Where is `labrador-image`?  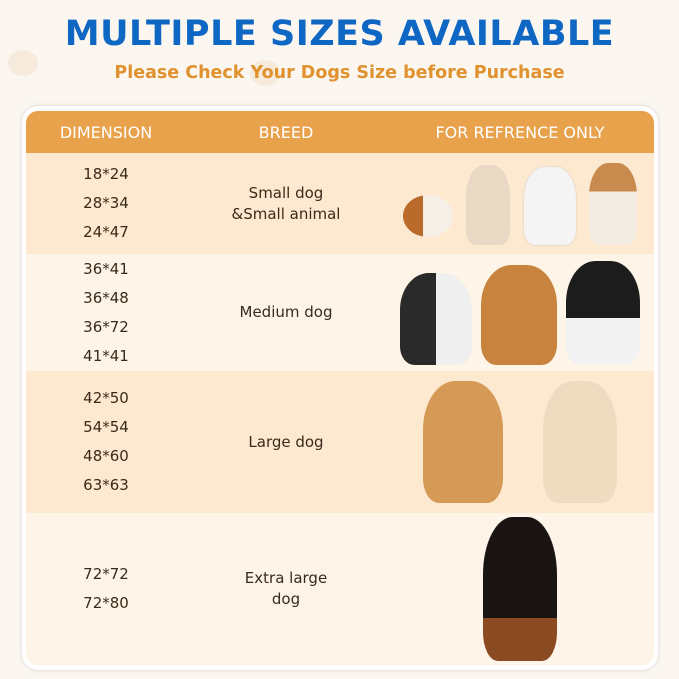
labrador-image is located at coordinates (580, 442).